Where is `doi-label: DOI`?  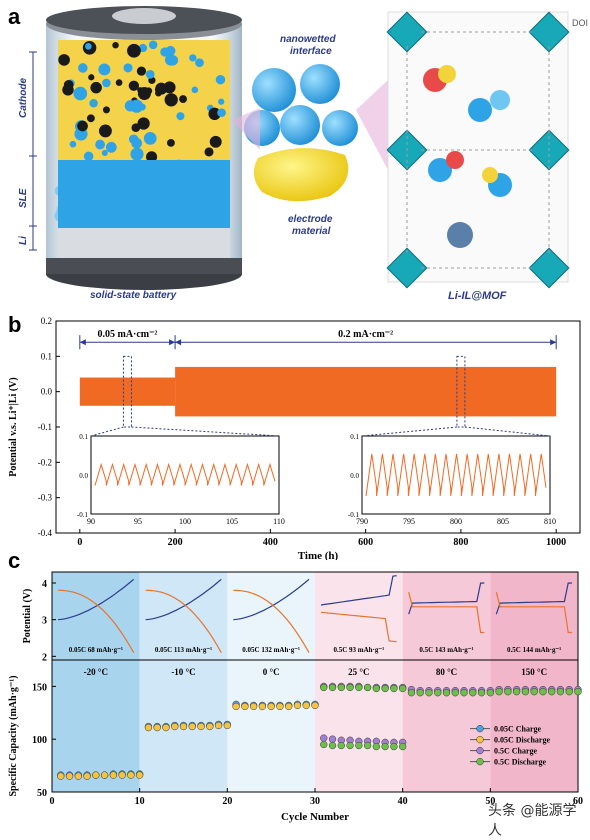 doi-label: DOI is located at coordinates (580, 23).